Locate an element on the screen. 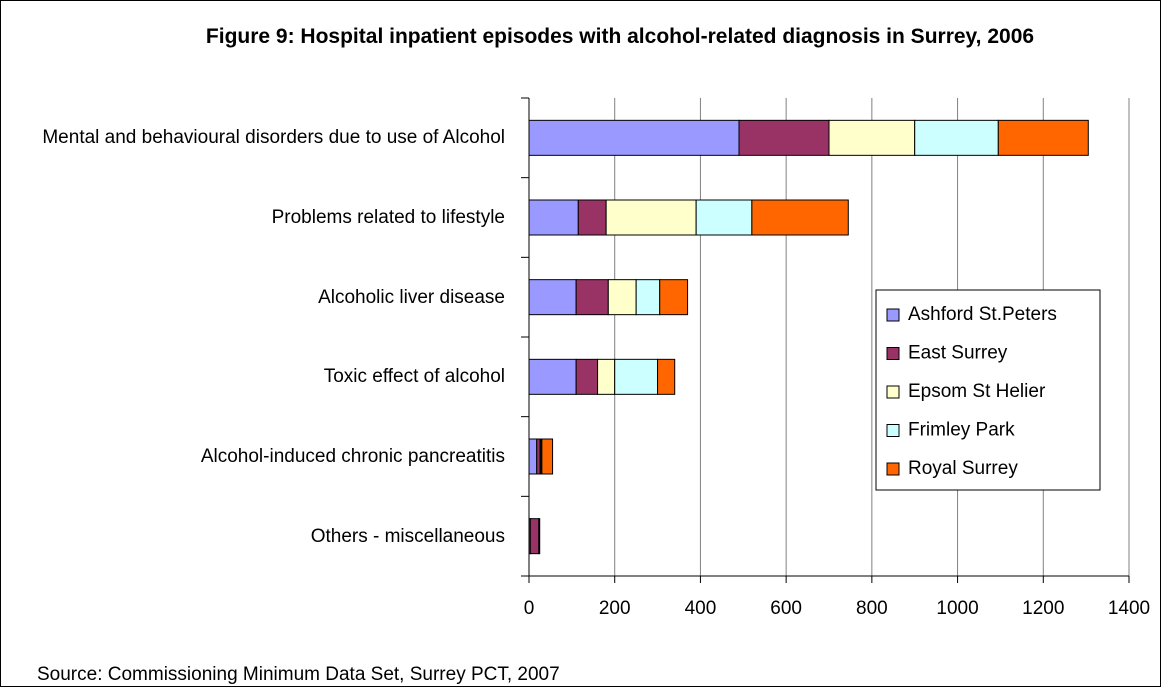 Image resolution: width=1161 pixels, height=687 pixels. legend-label: East Surrey is located at coordinates (958, 353).